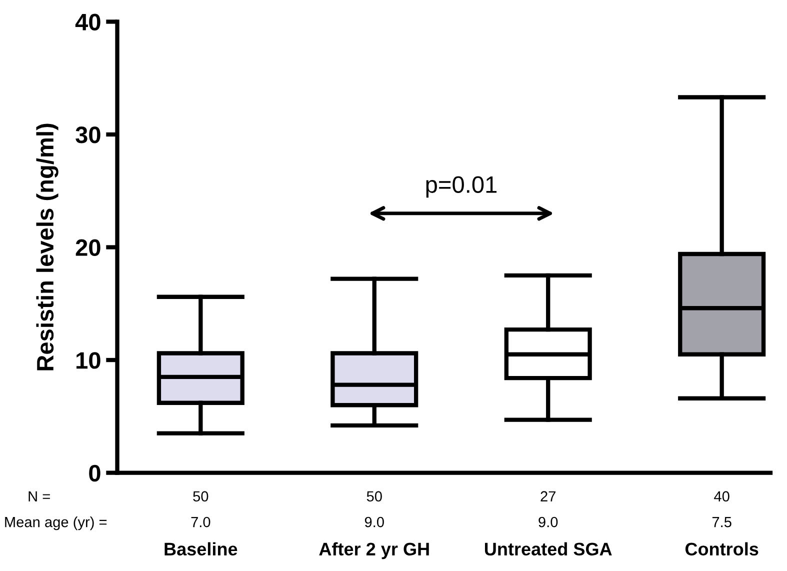 This screenshot has width=787, height=571. Describe the element at coordinates (88, 360) in the screenshot. I see `y-tick-label: 10` at that location.